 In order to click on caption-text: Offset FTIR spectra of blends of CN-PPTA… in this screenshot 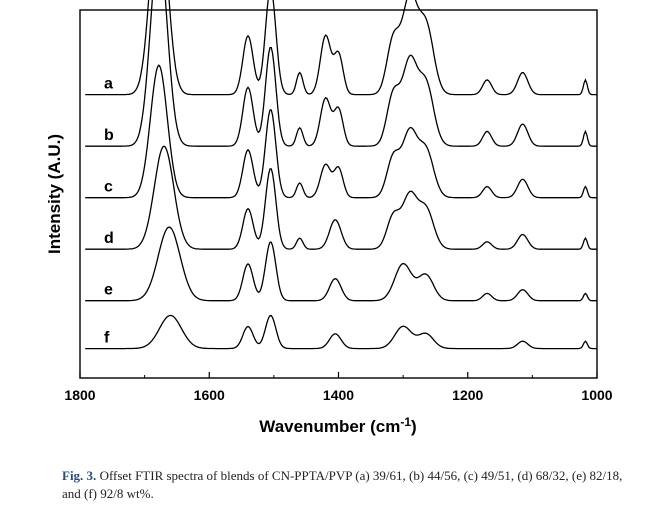, I will do `click(342, 484)`.